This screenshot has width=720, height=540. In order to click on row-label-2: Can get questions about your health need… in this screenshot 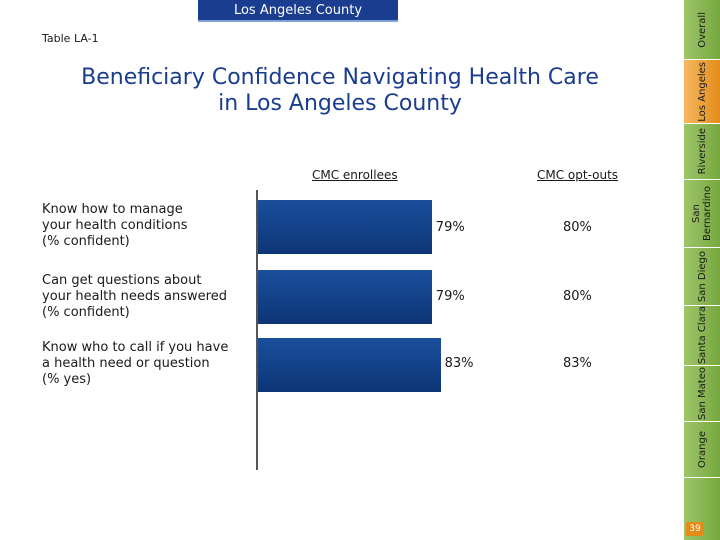, I will do `click(144, 297)`.